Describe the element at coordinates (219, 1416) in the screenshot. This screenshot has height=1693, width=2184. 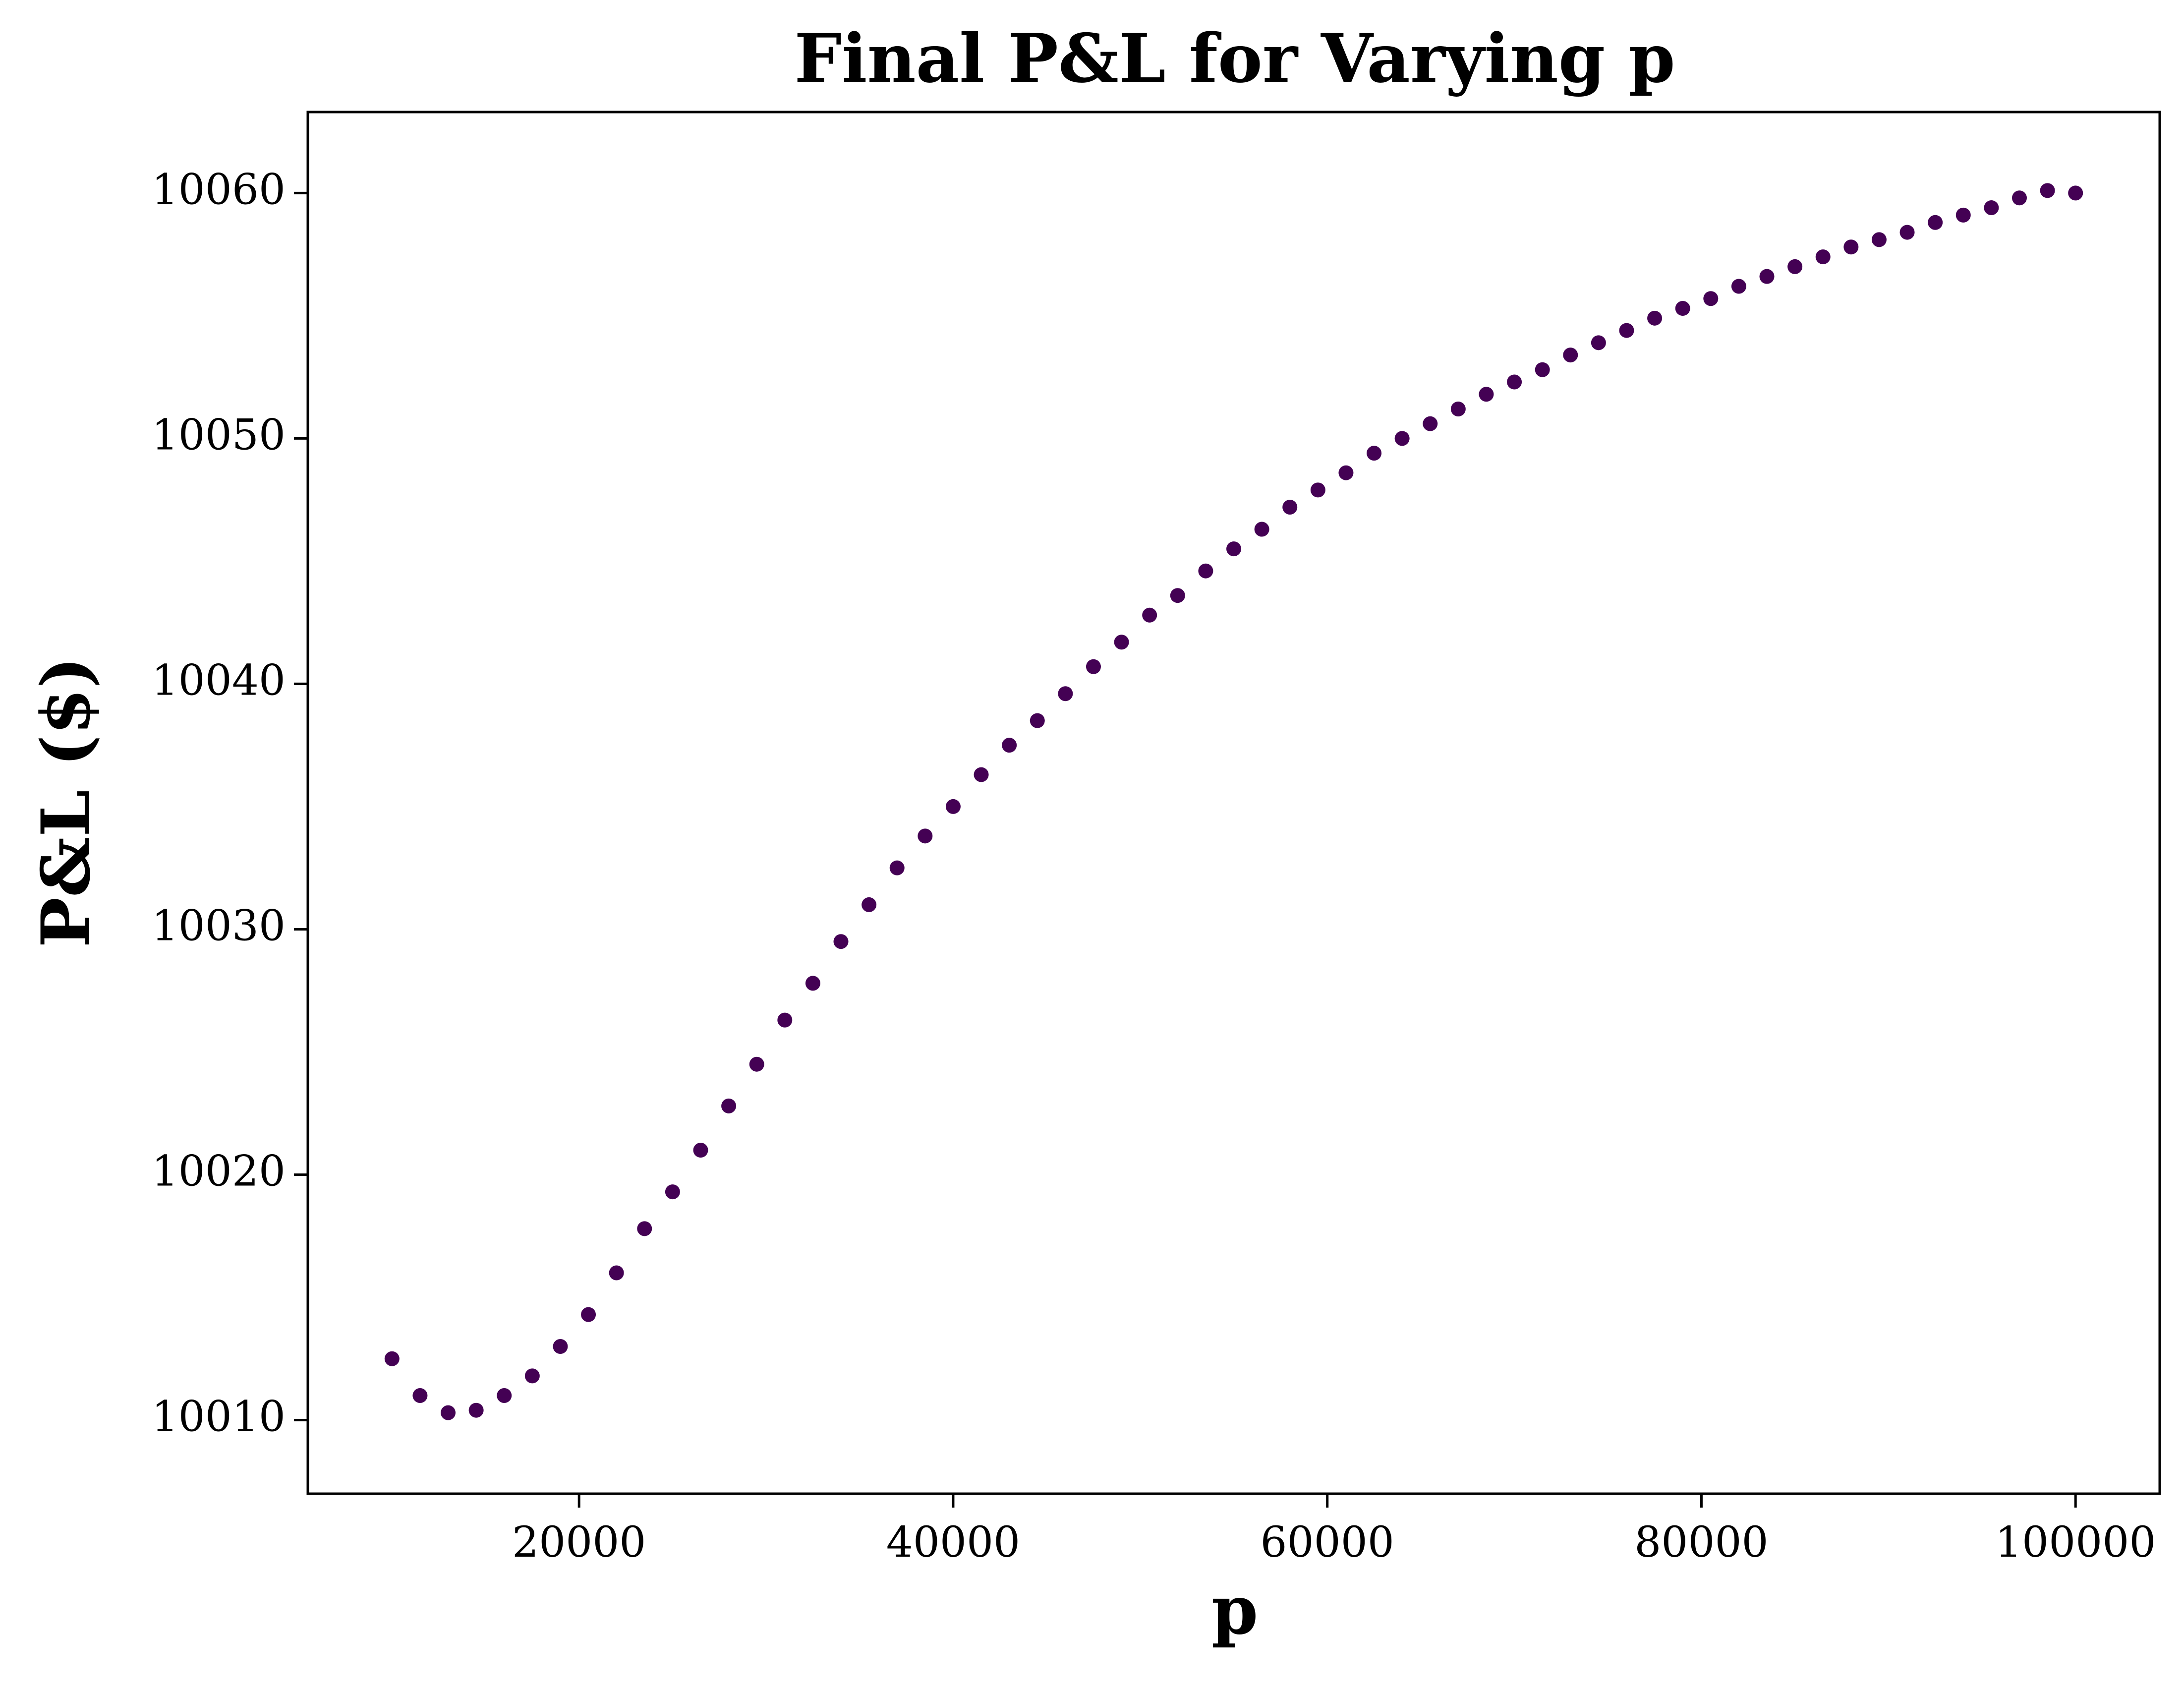
I see `y-tick-label: 10010` at that location.